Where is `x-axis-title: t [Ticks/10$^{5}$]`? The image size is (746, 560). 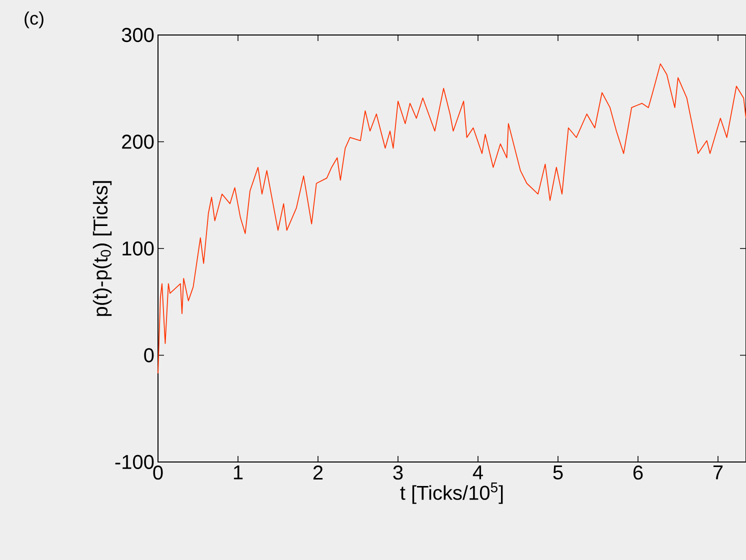 x-axis-title: t [Ticks/10$^{5}$] is located at coordinates (451, 493).